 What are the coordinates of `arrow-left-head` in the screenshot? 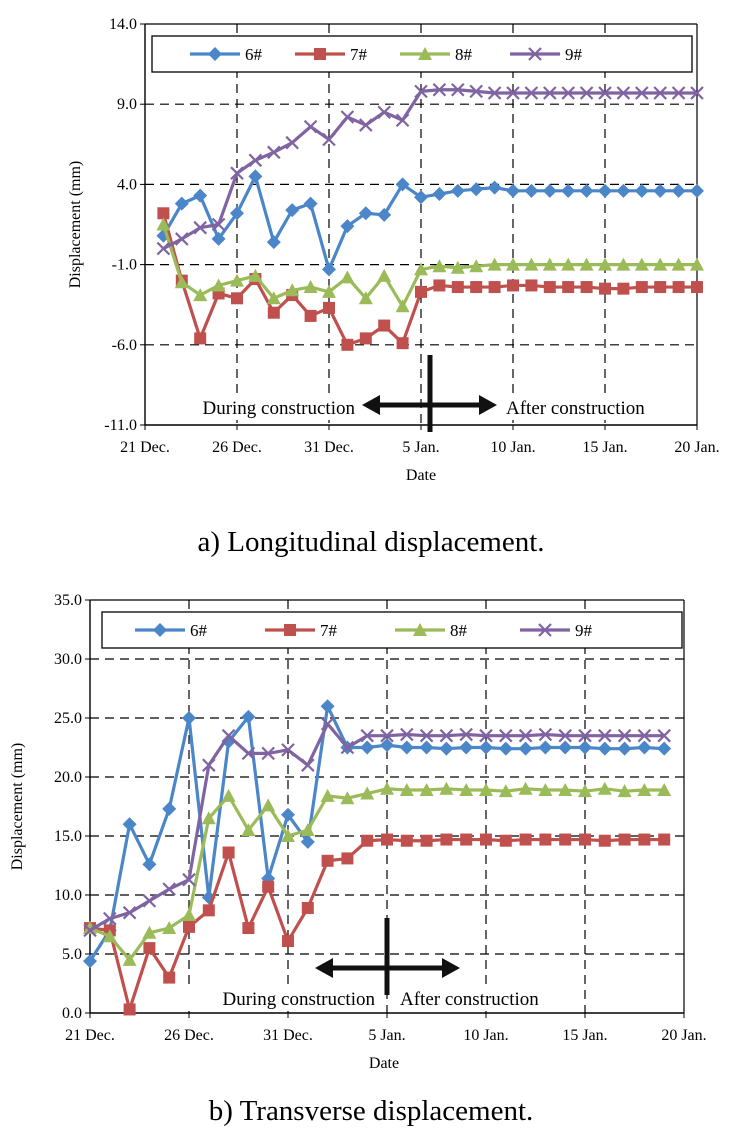 It's located at (324, 968).